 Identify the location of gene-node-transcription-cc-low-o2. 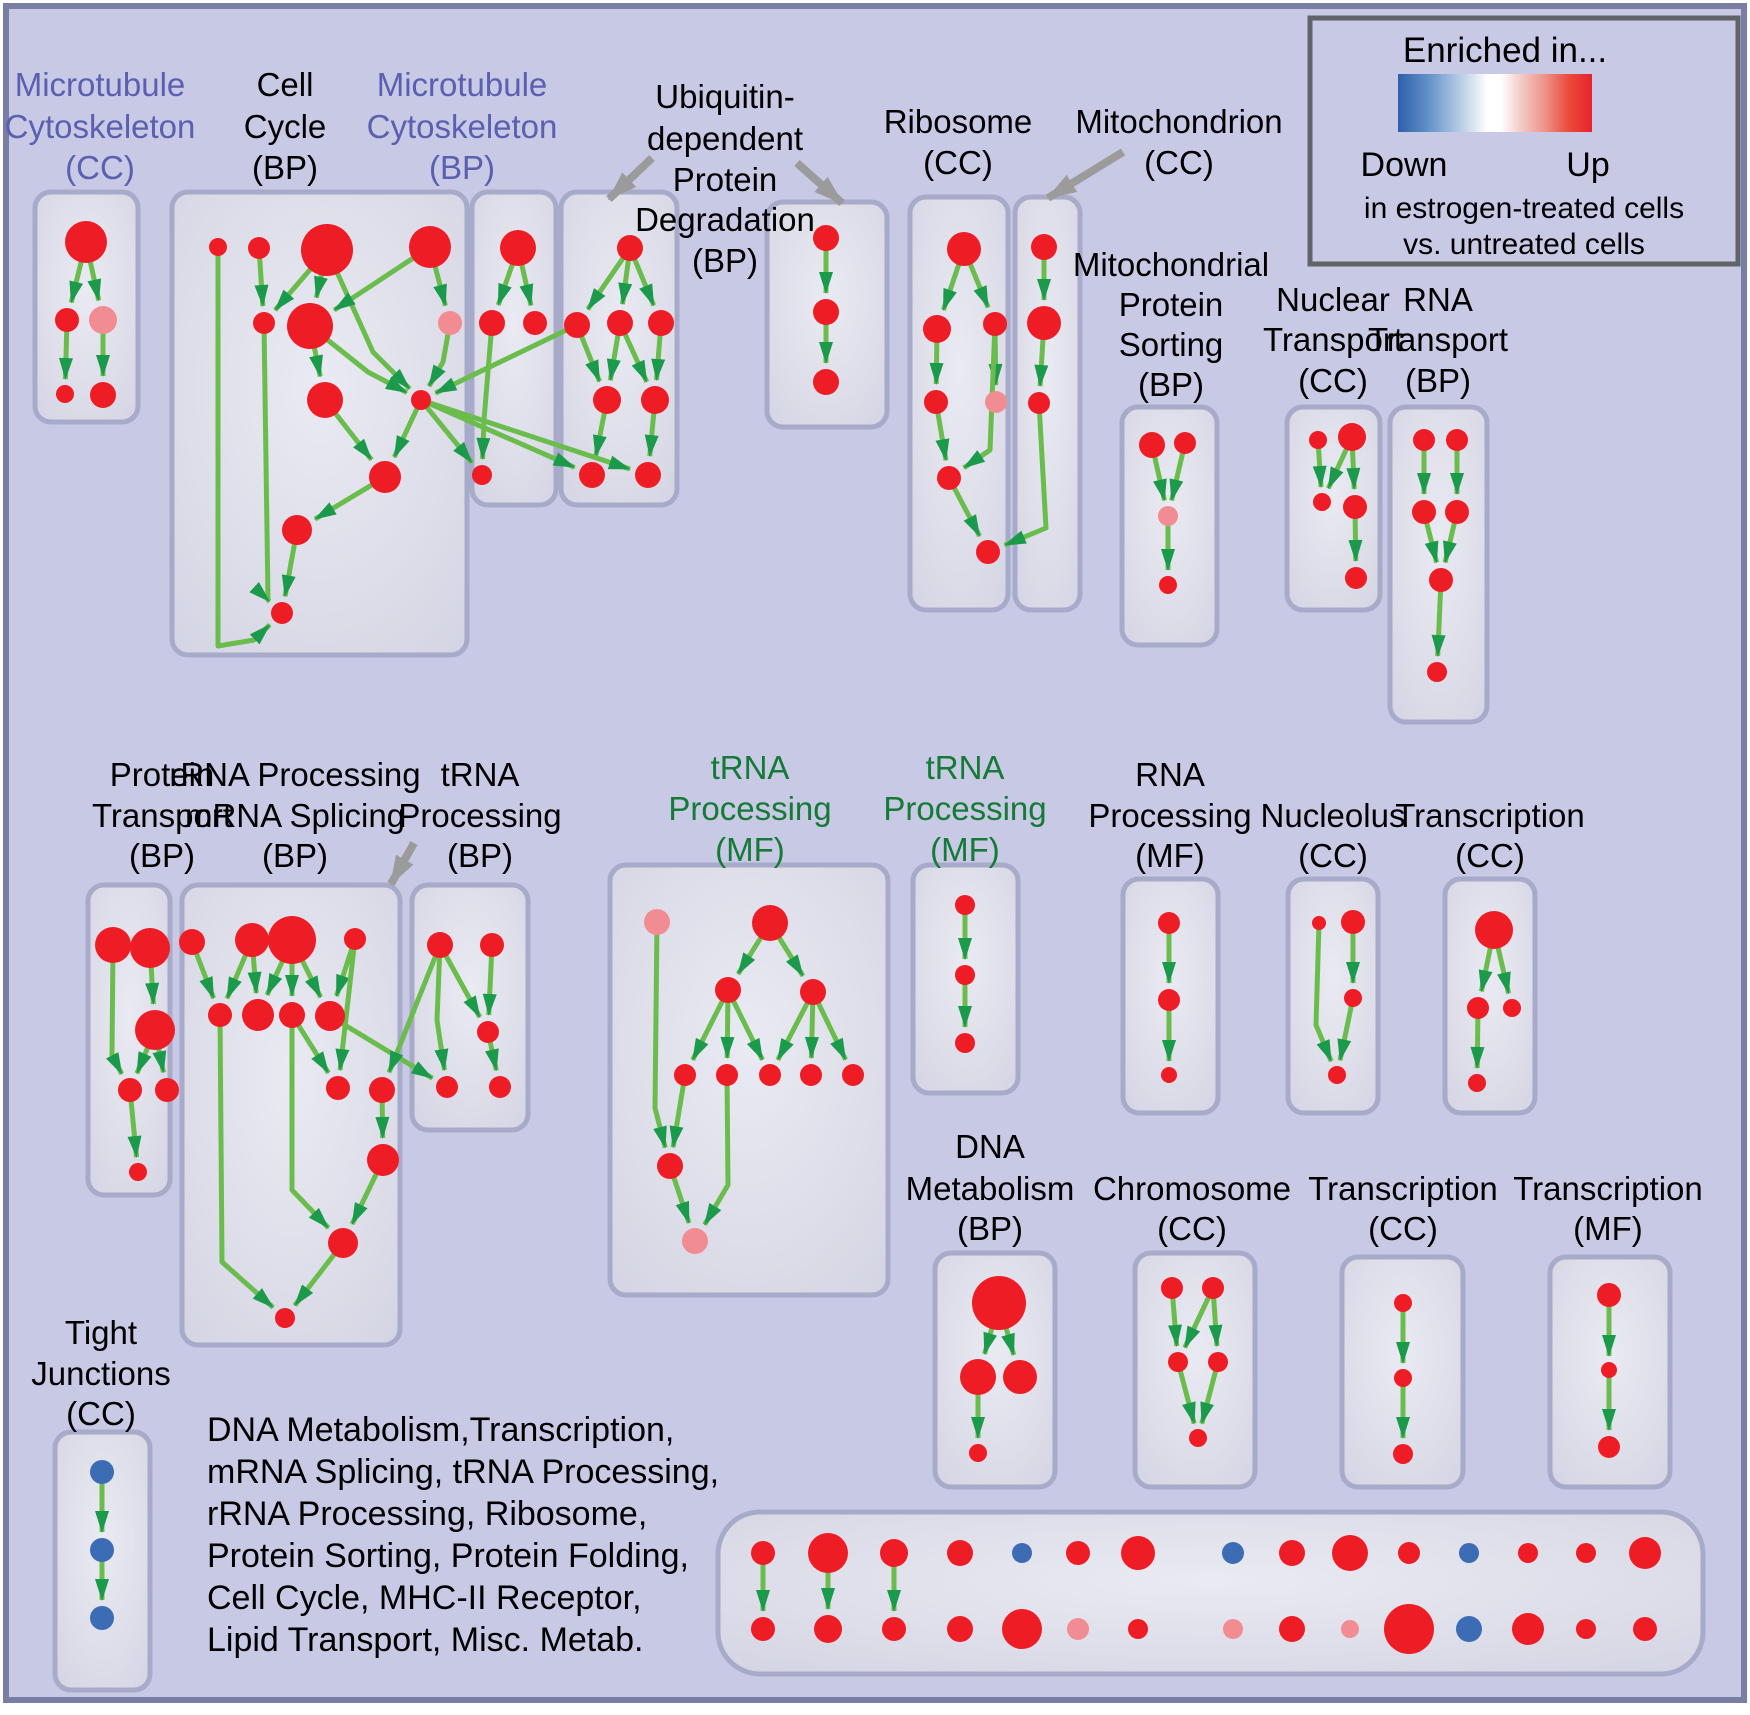
(1403, 1378).